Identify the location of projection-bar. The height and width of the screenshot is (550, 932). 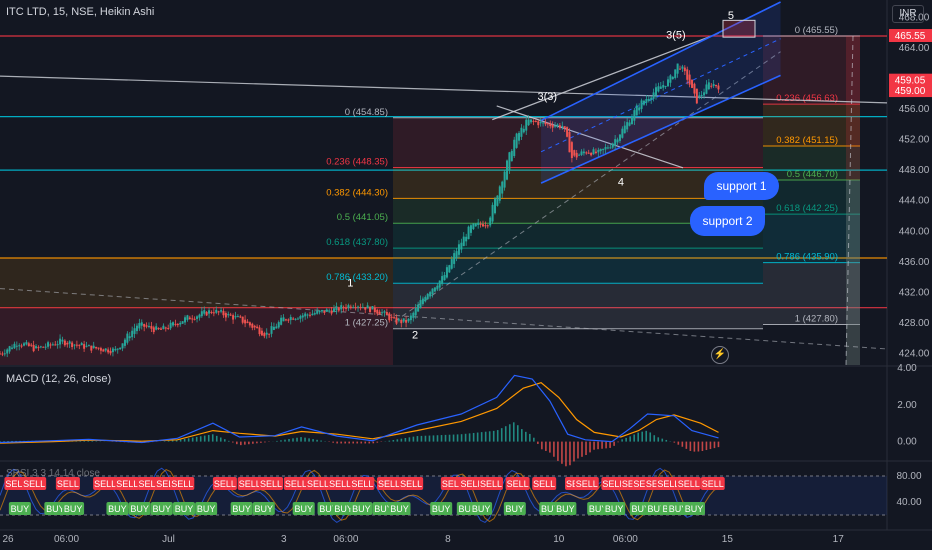
(853, 200).